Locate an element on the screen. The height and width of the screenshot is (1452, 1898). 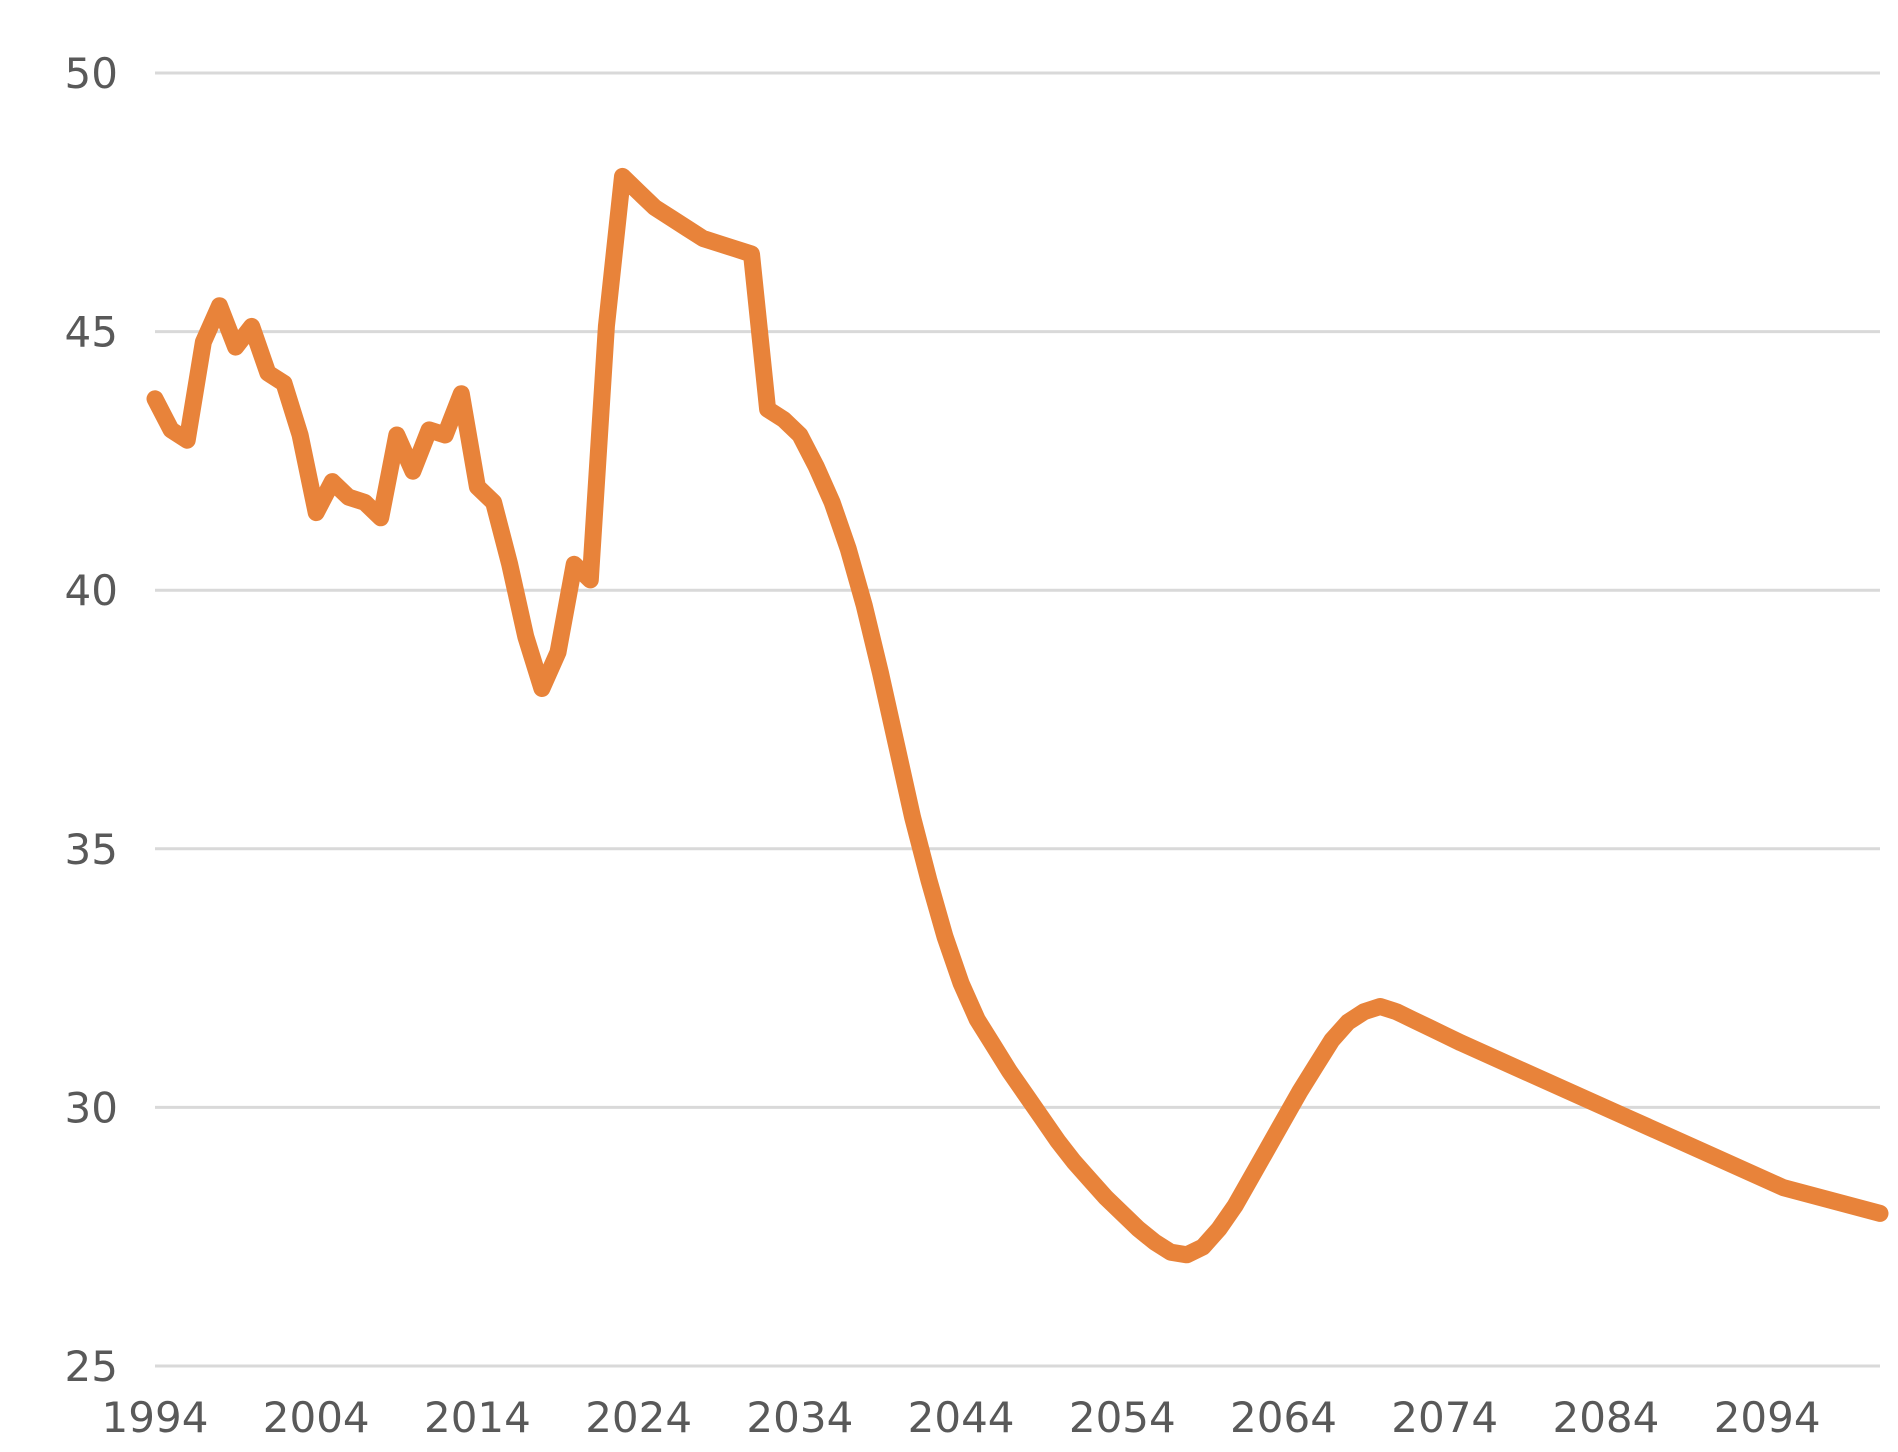
x-tick-label: 2034 is located at coordinates (799, 1417).